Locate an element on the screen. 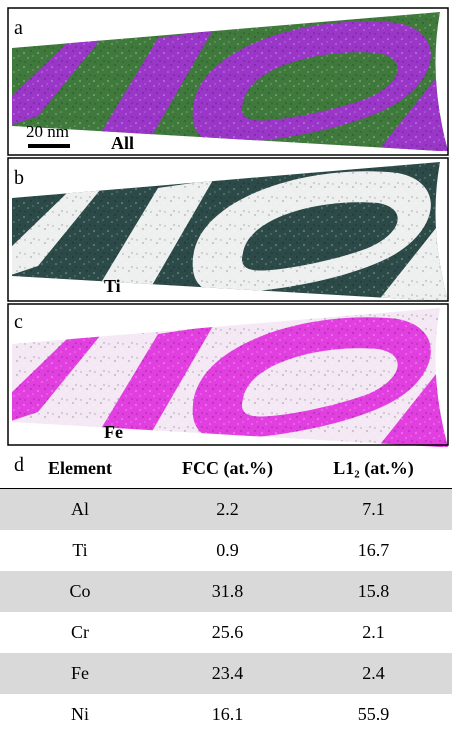 The image size is (452, 744). table-row: Cr 25.6 2.1 is located at coordinates (226, 632).